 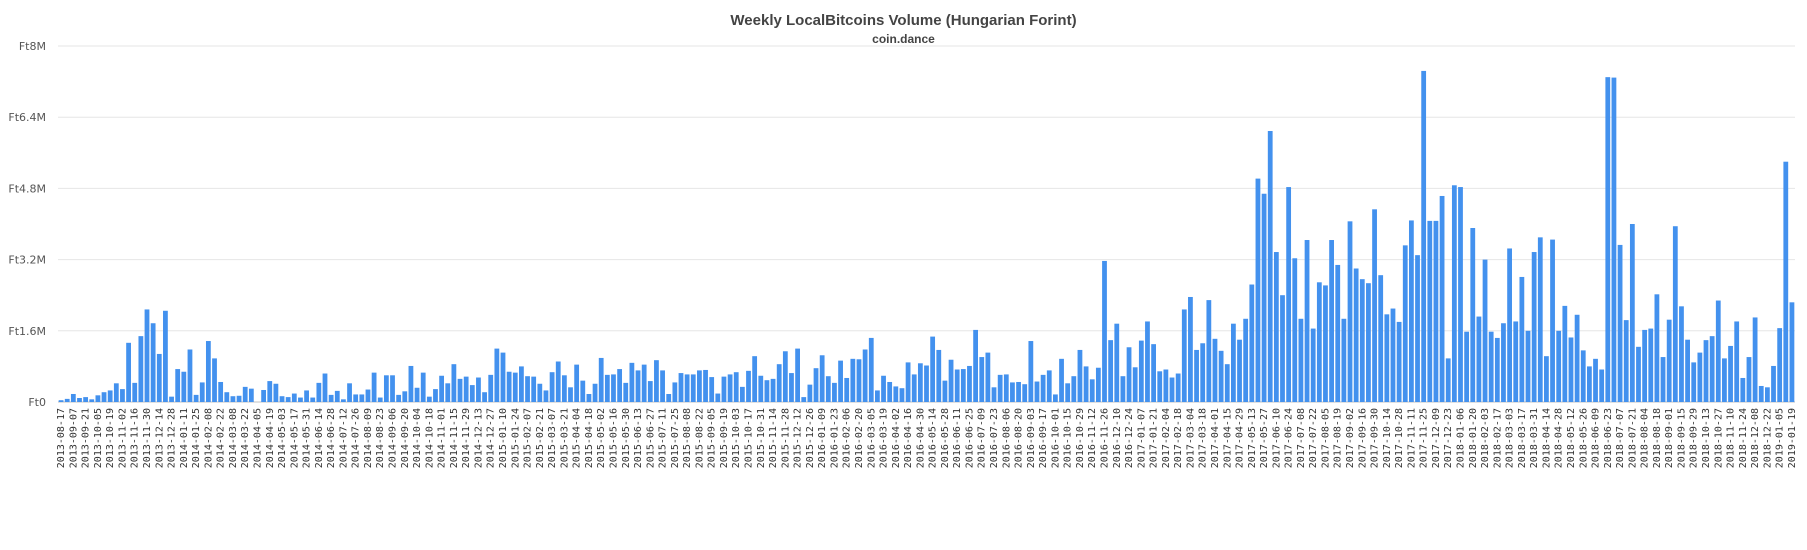 What do you see at coordinates (196, 438) in the screenshot?
I see `x-tick-label: 2014-01-25` at bounding box center [196, 438].